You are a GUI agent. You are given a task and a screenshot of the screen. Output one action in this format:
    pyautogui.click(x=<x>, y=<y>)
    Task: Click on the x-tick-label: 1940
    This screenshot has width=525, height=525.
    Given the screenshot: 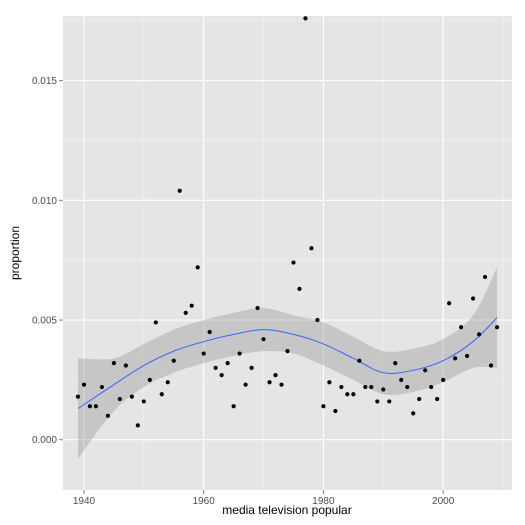 What is the action you would take?
    pyautogui.click(x=84, y=501)
    